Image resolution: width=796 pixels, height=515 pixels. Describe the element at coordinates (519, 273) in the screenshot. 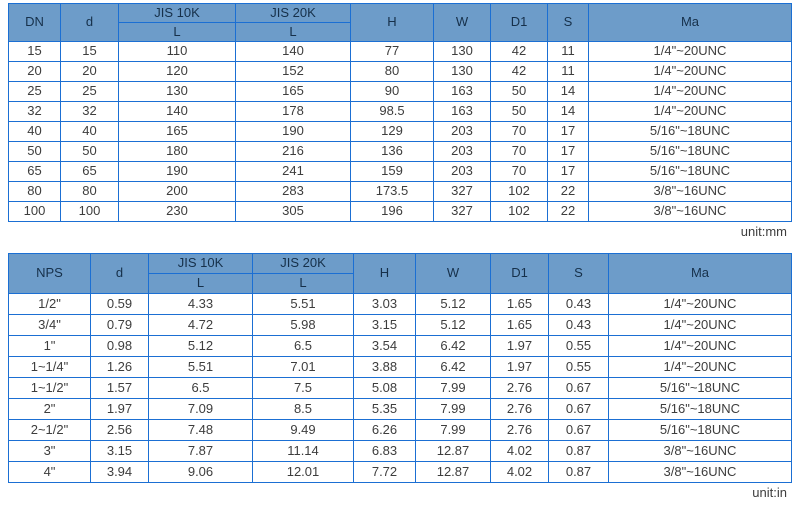

I see `header-d1: D1` at that location.